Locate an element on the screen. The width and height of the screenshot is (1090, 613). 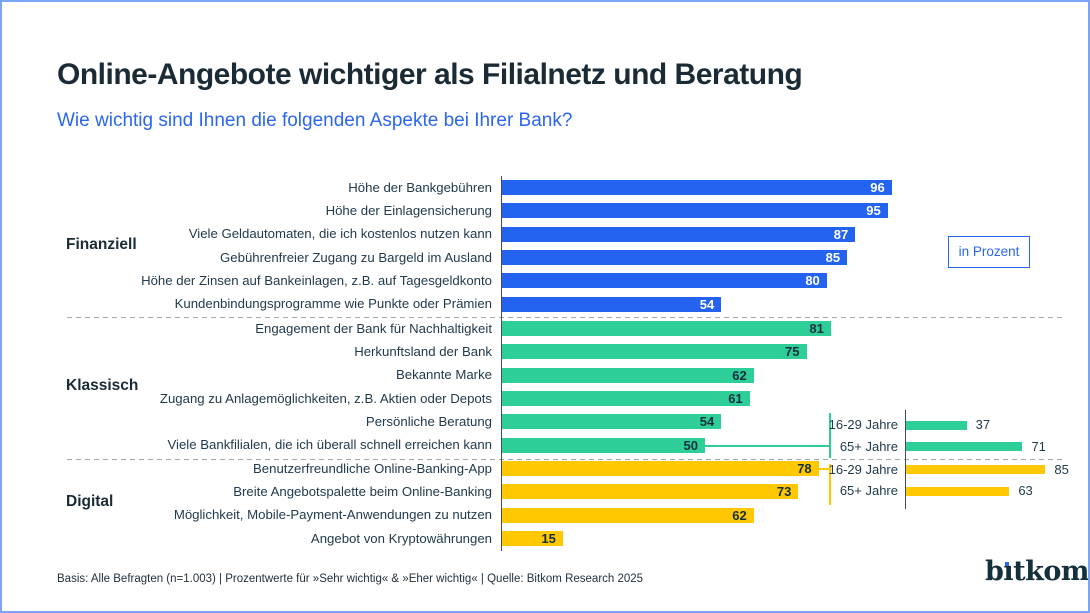
unit-badge: in Prozent is located at coordinates (989, 252).